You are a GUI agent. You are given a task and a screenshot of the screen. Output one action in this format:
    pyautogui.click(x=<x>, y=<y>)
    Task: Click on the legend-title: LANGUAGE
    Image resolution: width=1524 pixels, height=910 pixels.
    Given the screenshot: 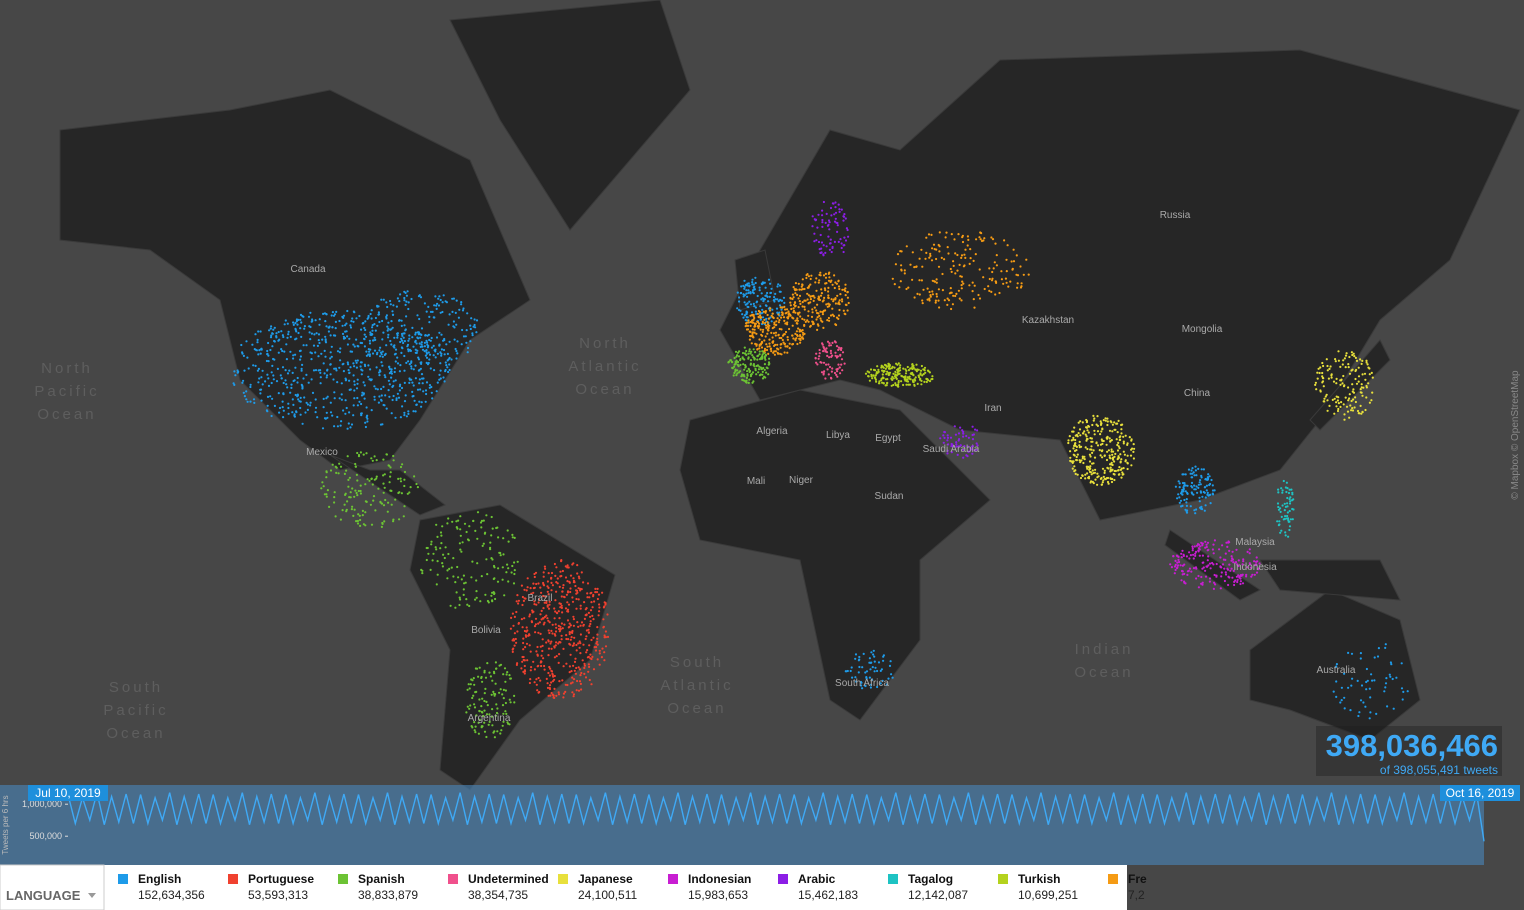 What is the action you would take?
    pyautogui.click(x=43, y=895)
    